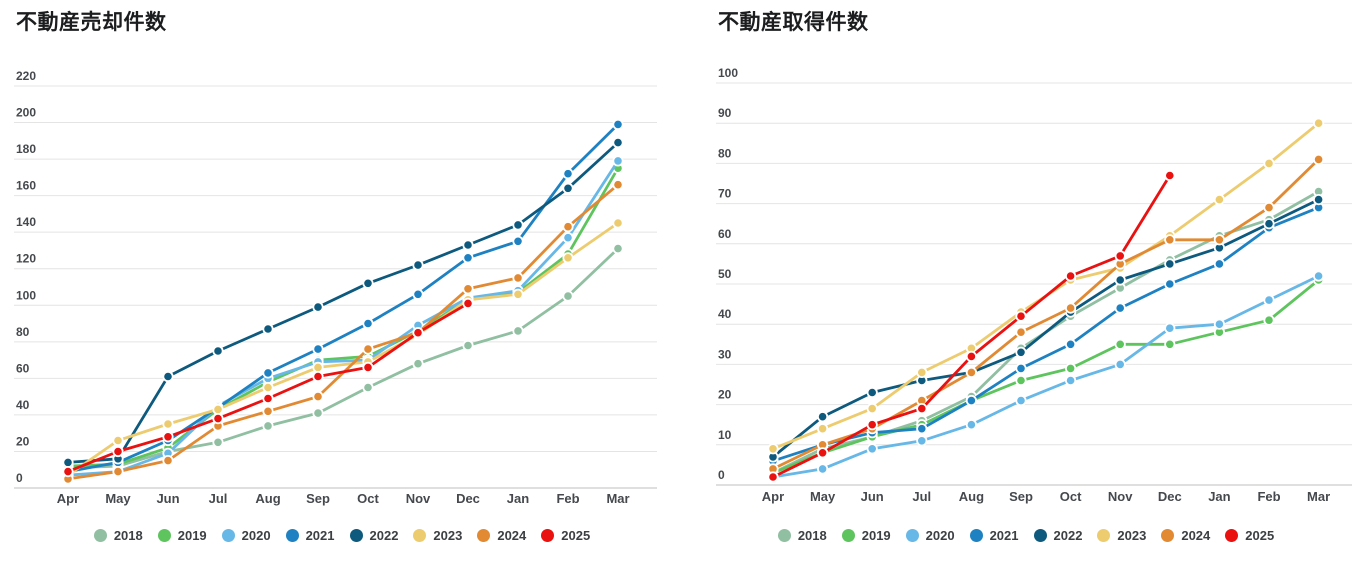 This screenshot has height=567, width=1368. I want to click on y-tick-label: 0, so click(721, 475).